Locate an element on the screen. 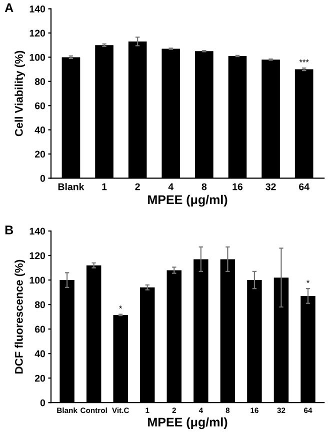  chart-title: B is located at coordinates (9, 230).